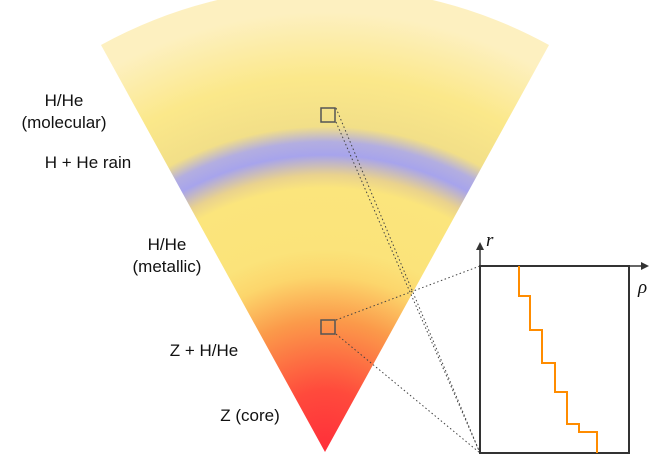  What do you see at coordinates (167, 244) in the screenshot?
I see `label-metallic-line1: H/He` at bounding box center [167, 244].